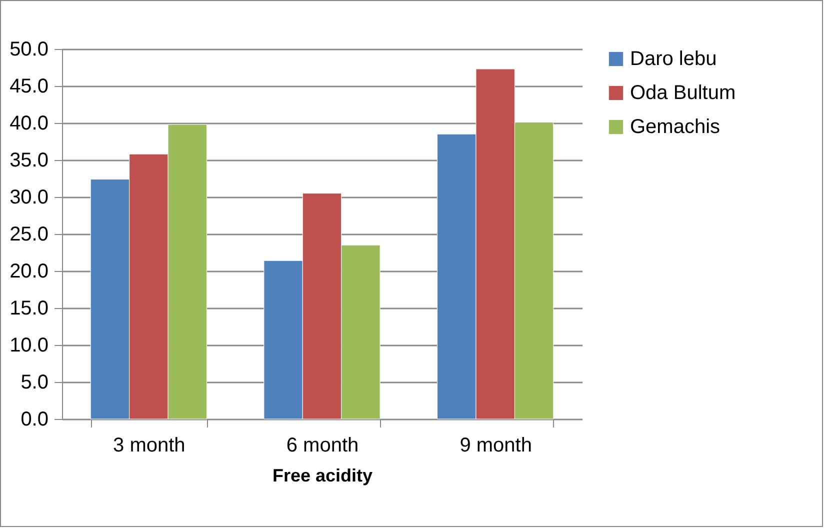 This screenshot has height=529, width=825. What do you see at coordinates (29, 49) in the screenshot?
I see `y-tick-label: 50.0` at bounding box center [29, 49].